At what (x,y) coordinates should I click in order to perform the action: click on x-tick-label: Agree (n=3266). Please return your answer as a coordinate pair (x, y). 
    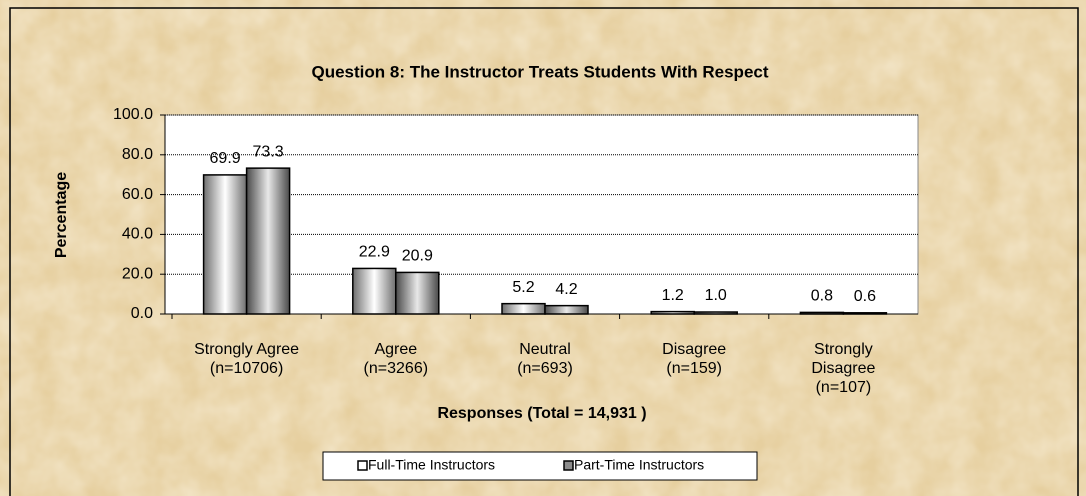
    Looking at the image, I should click on (396, 359).